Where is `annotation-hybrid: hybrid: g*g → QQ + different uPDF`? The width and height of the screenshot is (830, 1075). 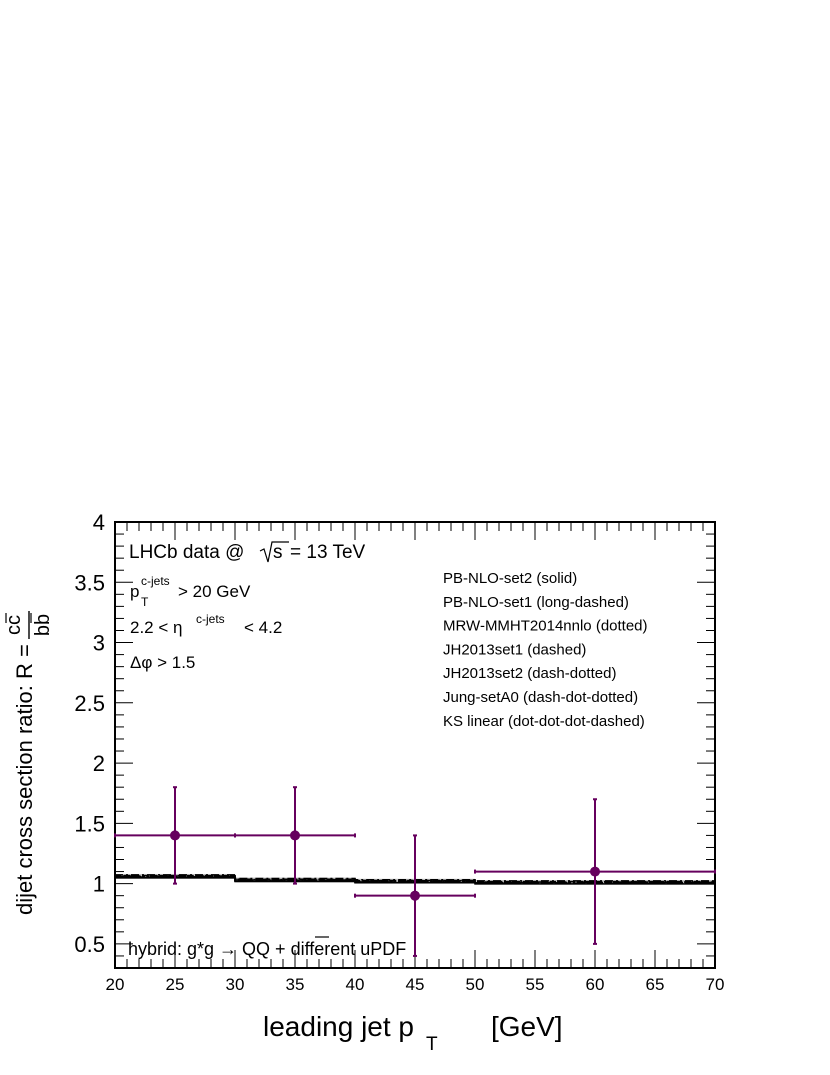
annotation-hybrid: hybrid: g*g → QQ + different uPDF is located at coordinates (267, 947).